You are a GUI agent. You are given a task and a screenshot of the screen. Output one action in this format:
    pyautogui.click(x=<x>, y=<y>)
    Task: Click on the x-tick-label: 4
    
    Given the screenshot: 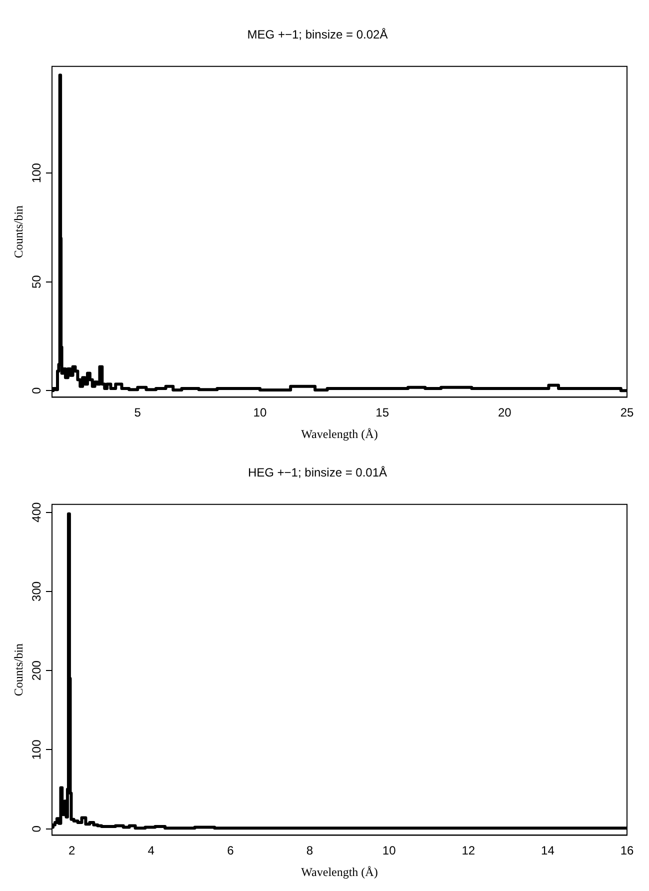 What is the action you would take?
    pyautogui.click(x=151, y=851)
    